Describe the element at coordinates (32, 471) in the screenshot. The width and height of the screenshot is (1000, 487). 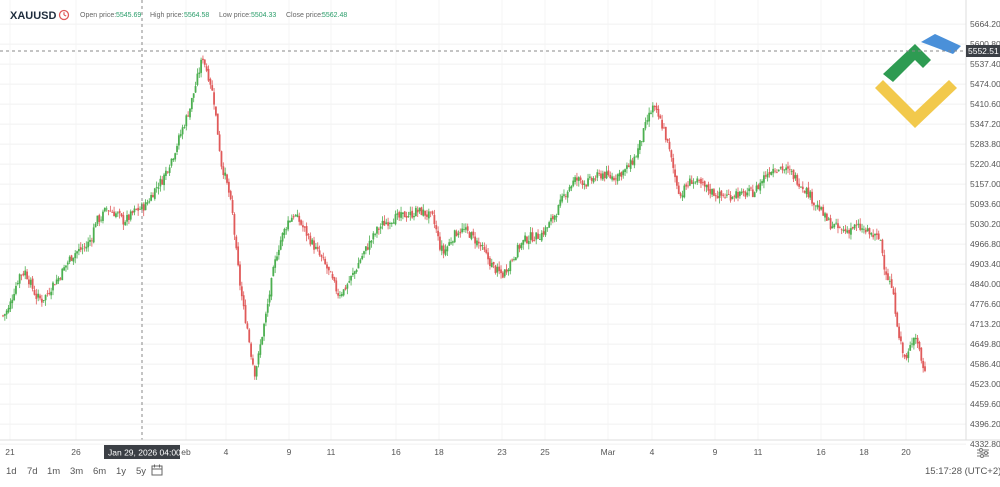
I see `timeframe-button-7d: 7d` at that location.